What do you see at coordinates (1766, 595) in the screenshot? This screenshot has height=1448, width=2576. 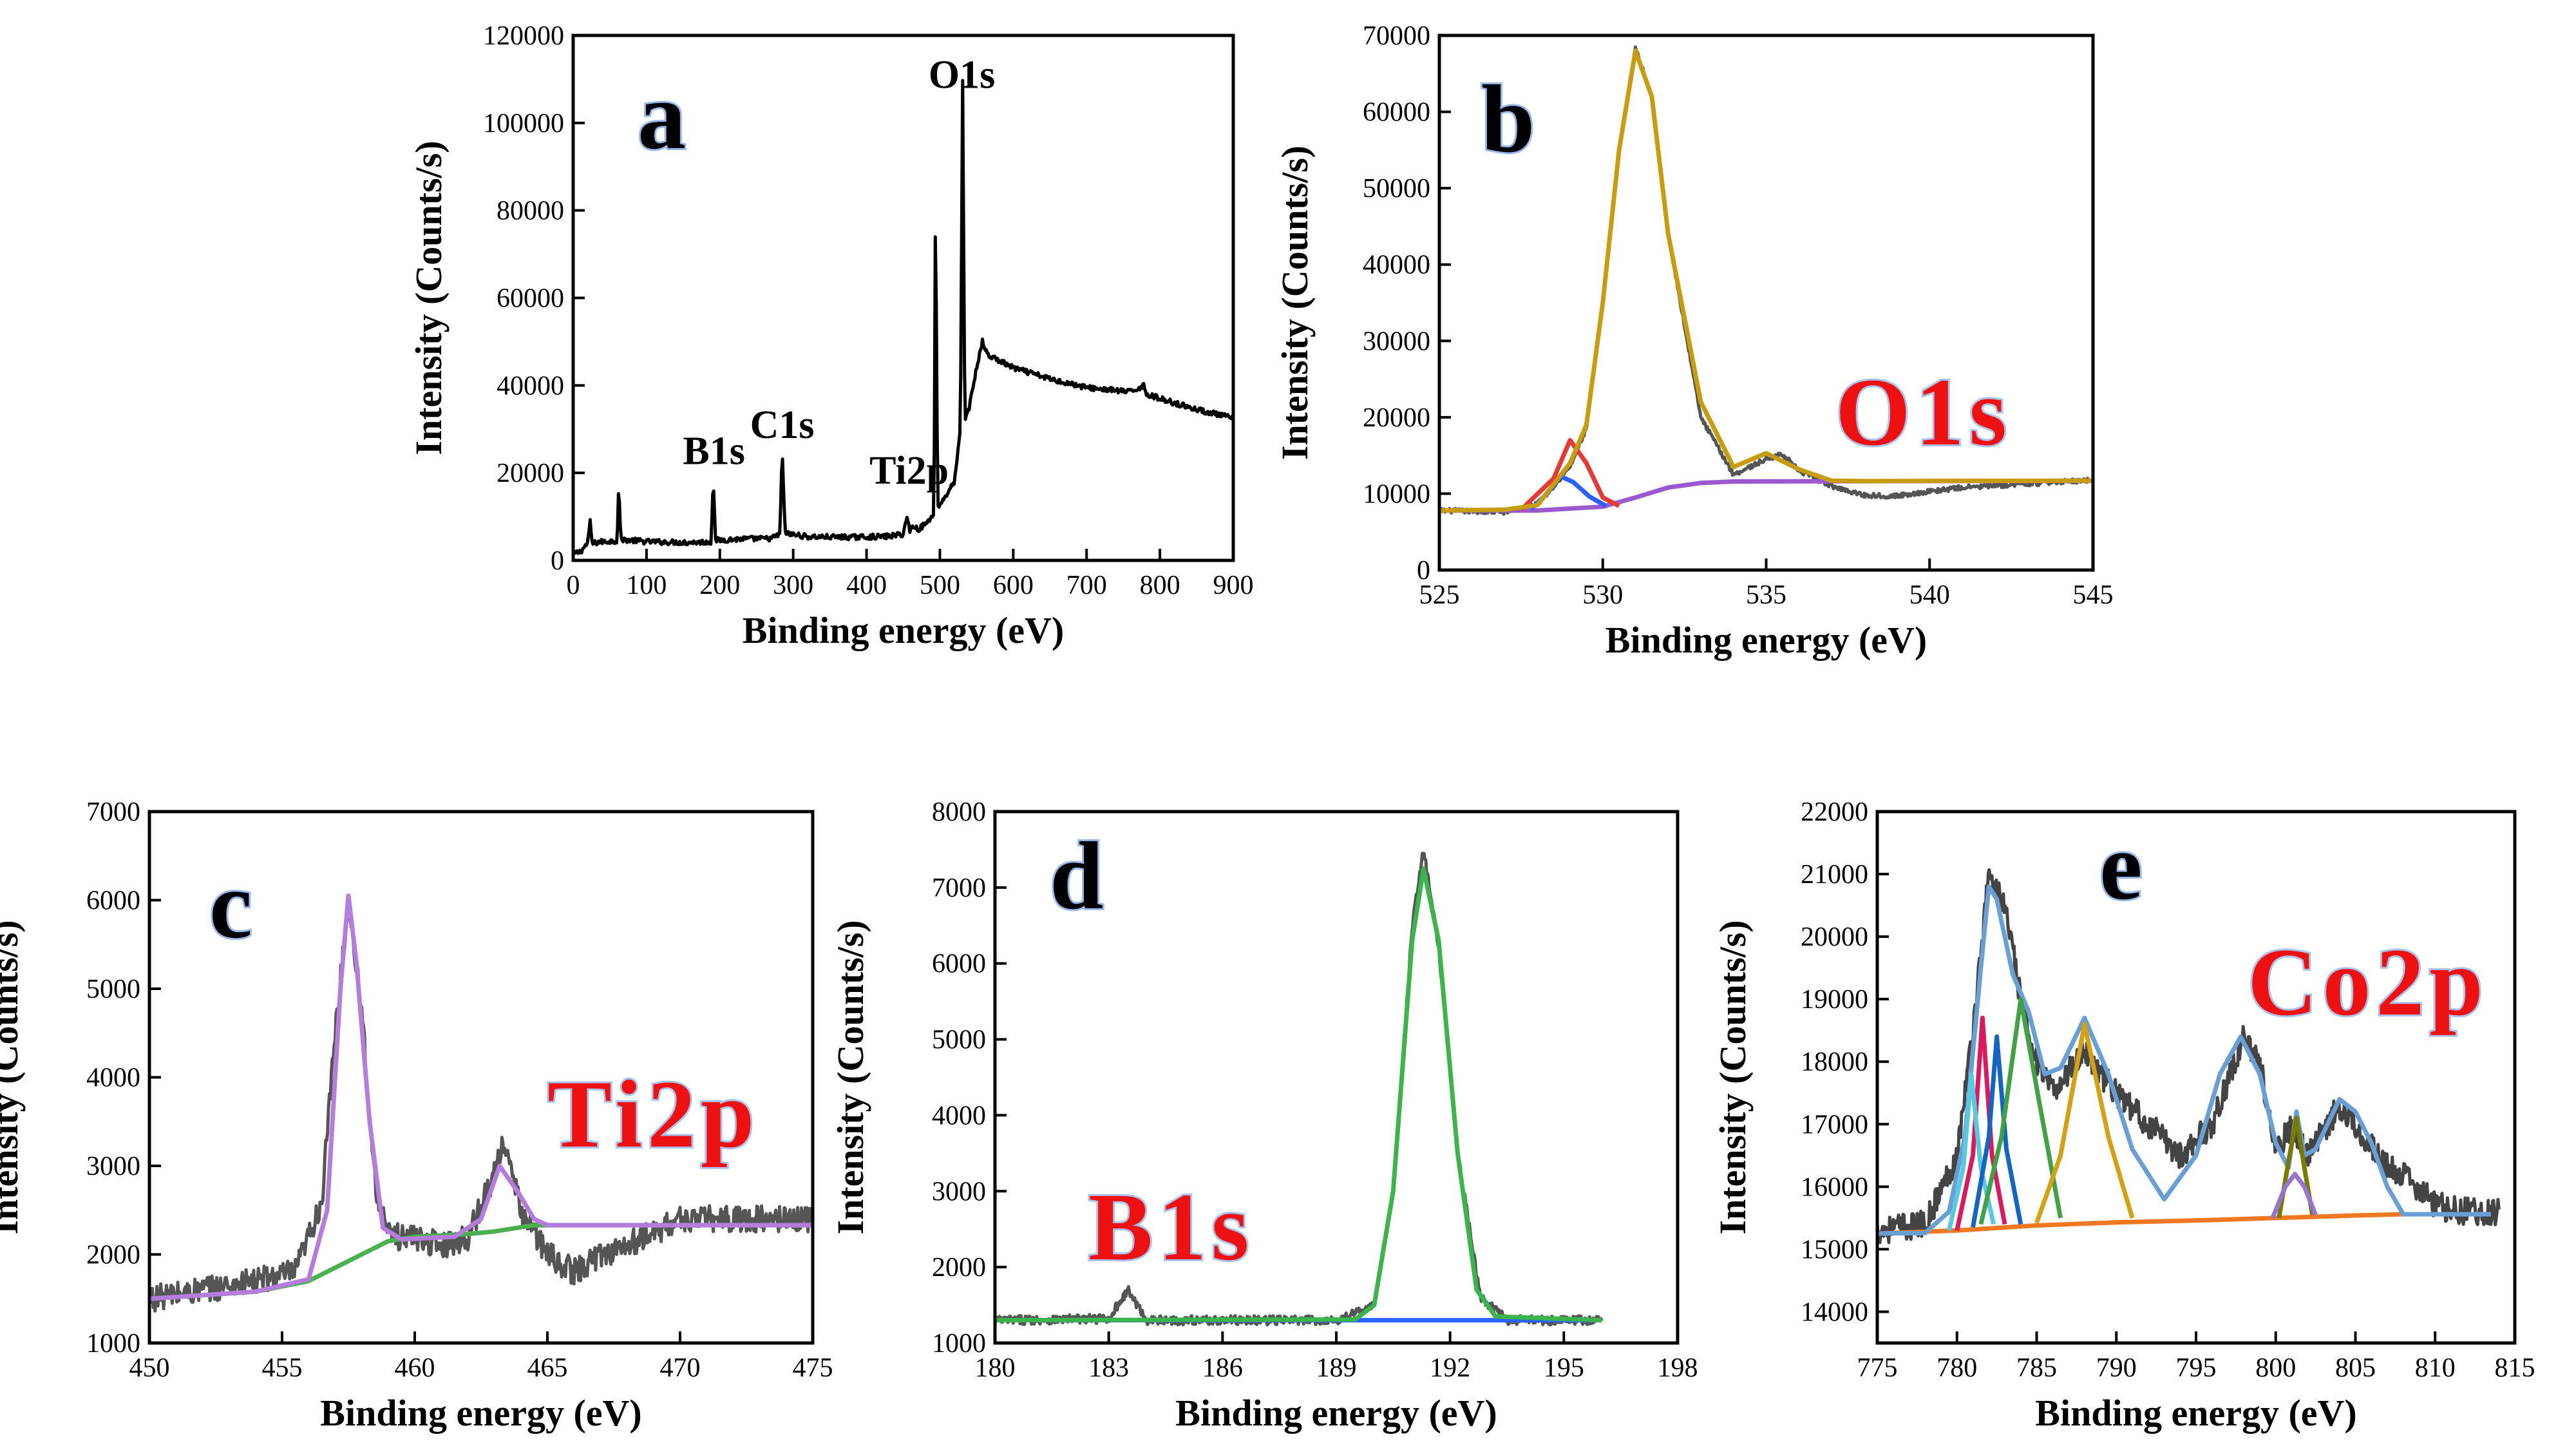 I see `x-tick-label-b-2: 535` at bounding box center [1766, 595].